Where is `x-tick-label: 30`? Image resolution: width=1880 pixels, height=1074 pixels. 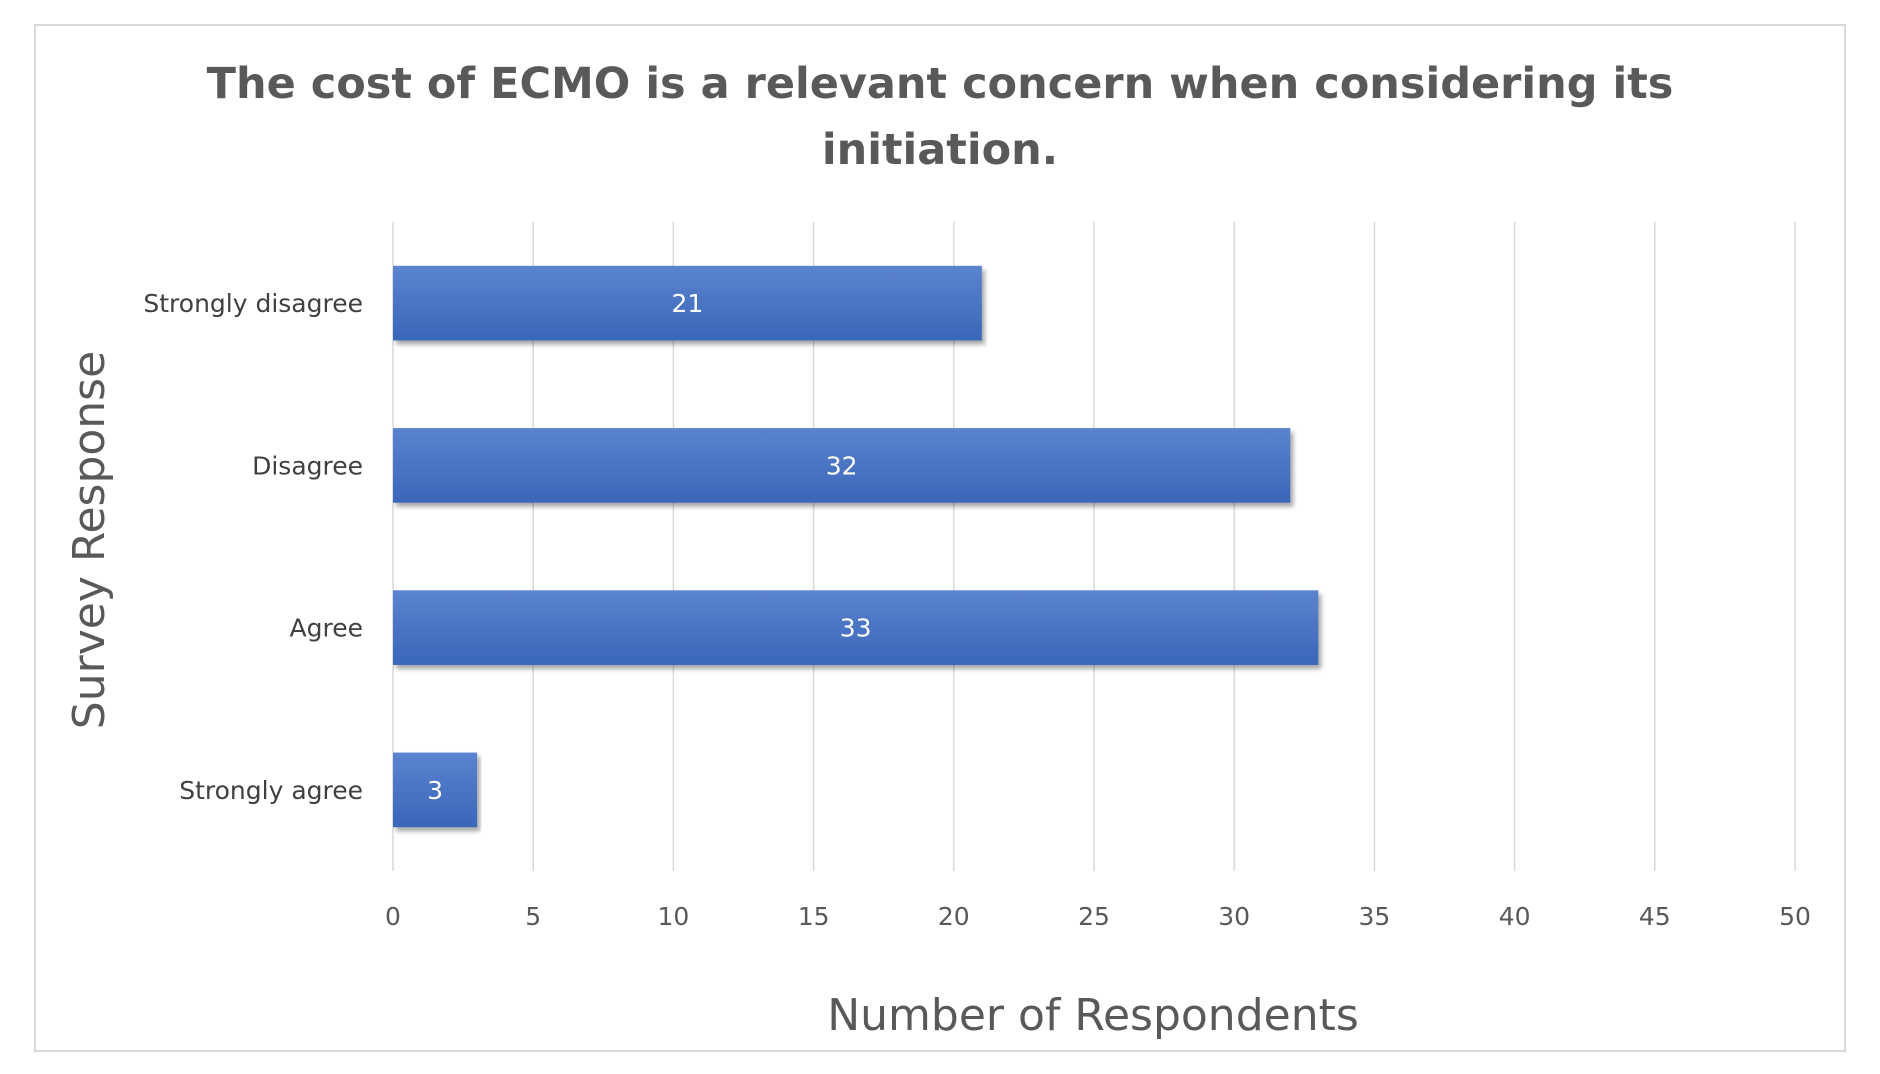 x-tick-label: 30 is located at coordinates (1234, 916).